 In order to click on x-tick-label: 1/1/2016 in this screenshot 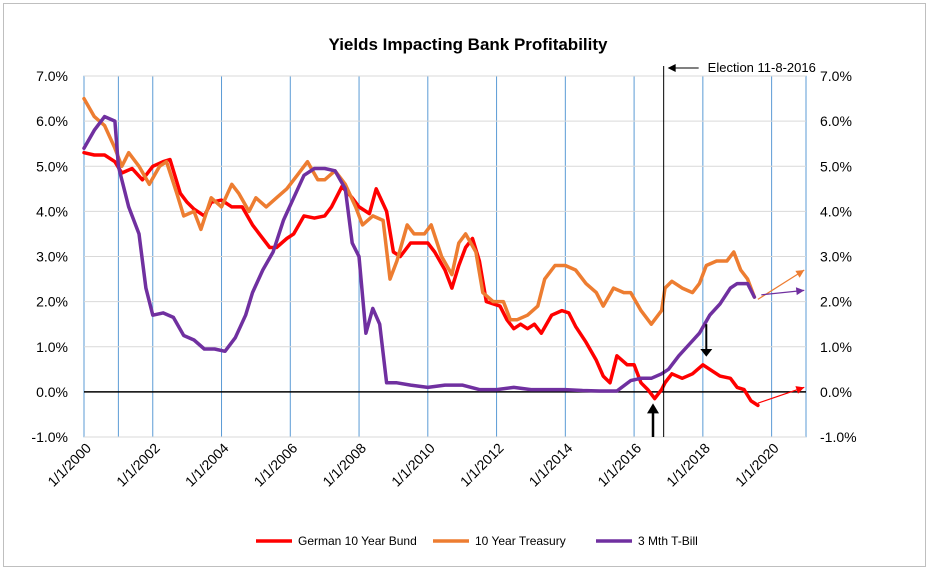, I will do `click(619, 465)`.